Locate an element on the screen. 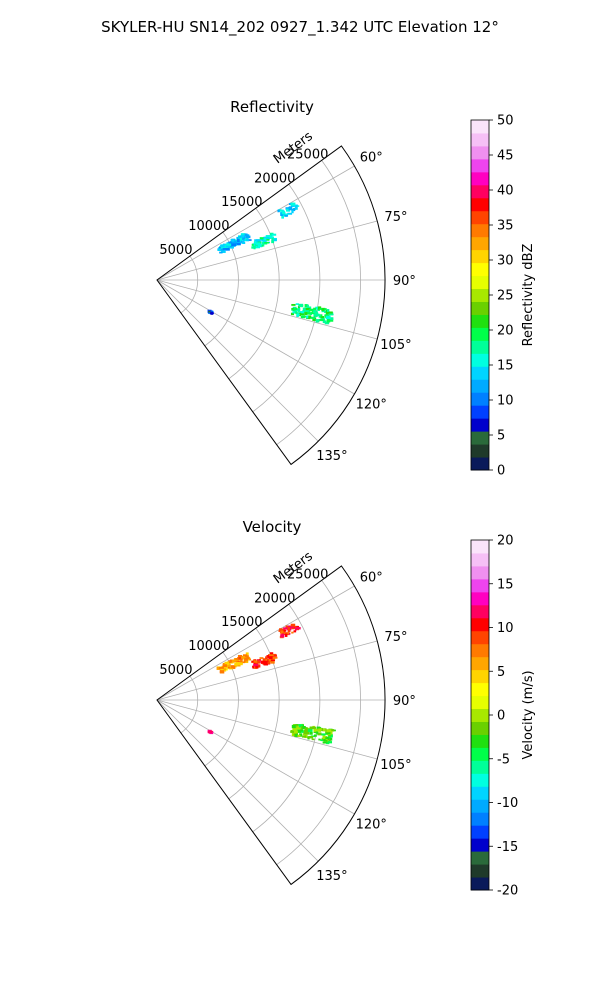 This screenshot has height=1000, width=600. panel-title: Reflectivity is located at coordinates (272, 107).